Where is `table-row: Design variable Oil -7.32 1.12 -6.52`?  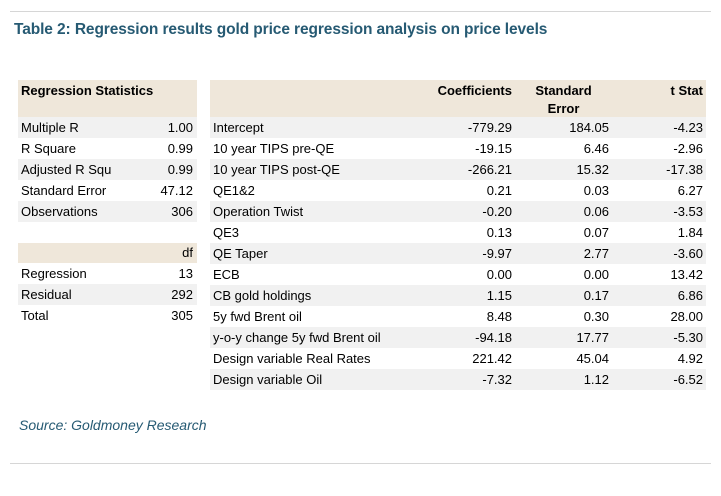 table-row: Design variable Oil -7.32 1.12 -6.52 is located at coordinates (458, 379).